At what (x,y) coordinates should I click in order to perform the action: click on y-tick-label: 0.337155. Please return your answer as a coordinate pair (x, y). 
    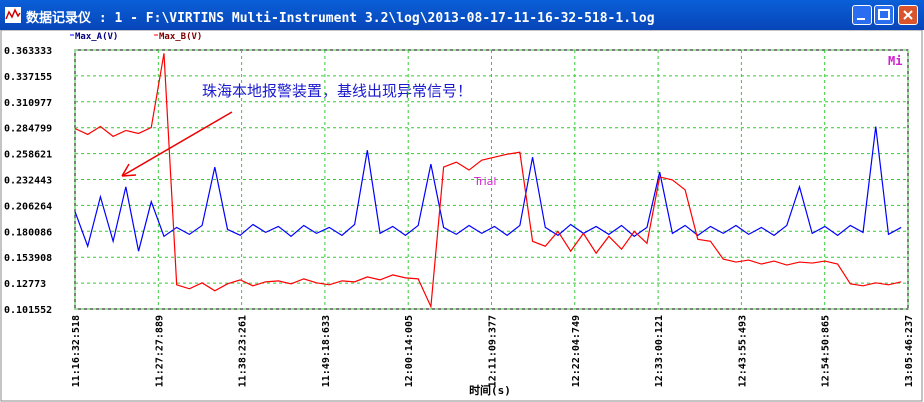
    Looking at the image, I should click on (28, 77).